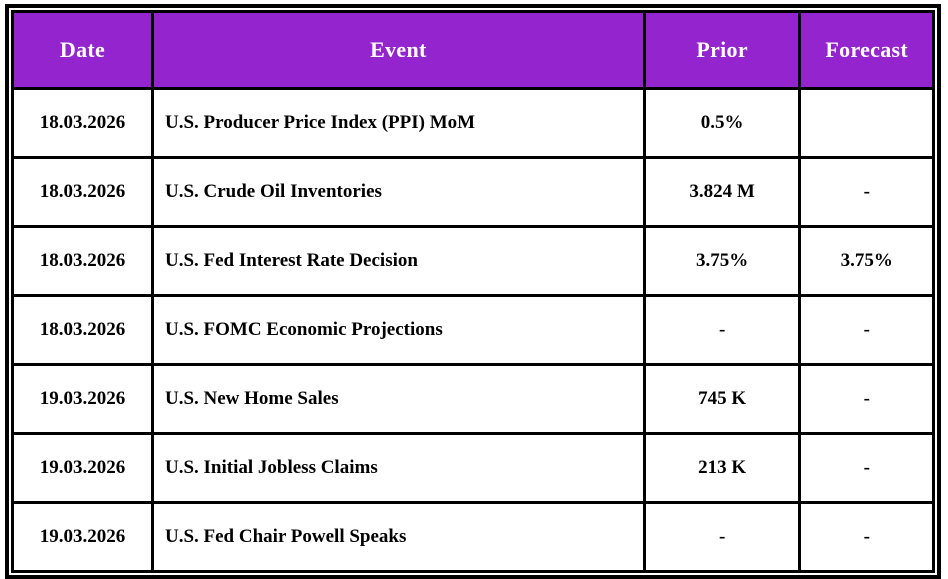 Image resolution: width=948 pixels, height=579 pixels. Describe the element at coordinates (722, 192) in the screenshot. I see `prior-cell: 3.824 M` at that location.